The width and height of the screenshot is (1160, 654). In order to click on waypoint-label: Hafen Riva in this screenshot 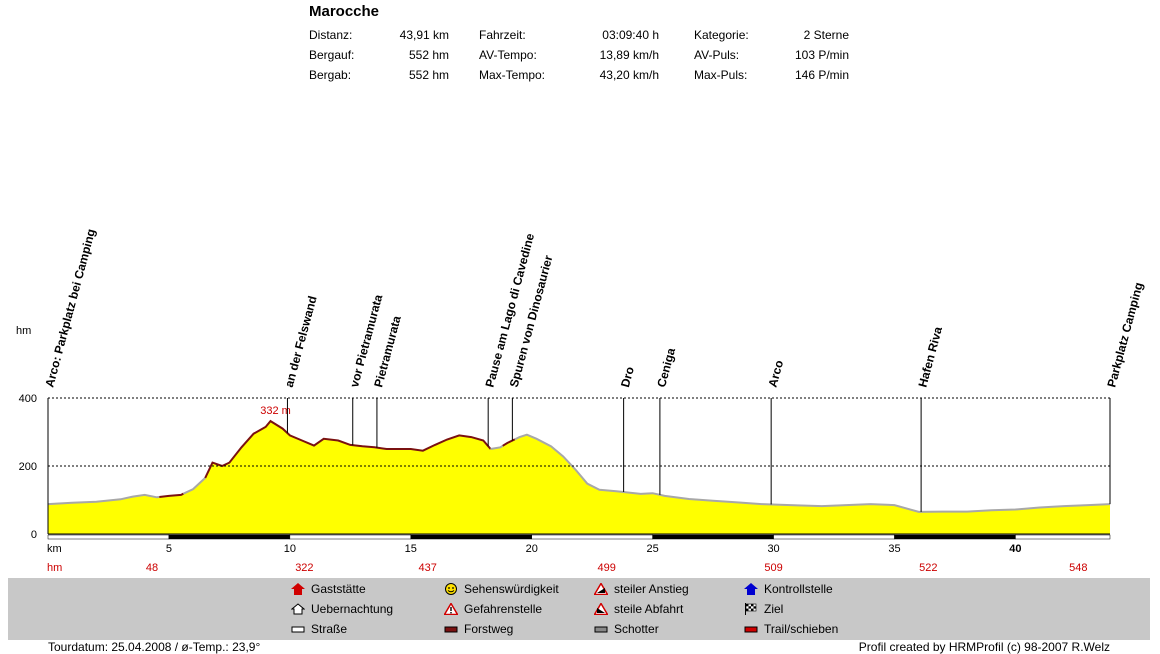, I will do `click(930, 357)`.